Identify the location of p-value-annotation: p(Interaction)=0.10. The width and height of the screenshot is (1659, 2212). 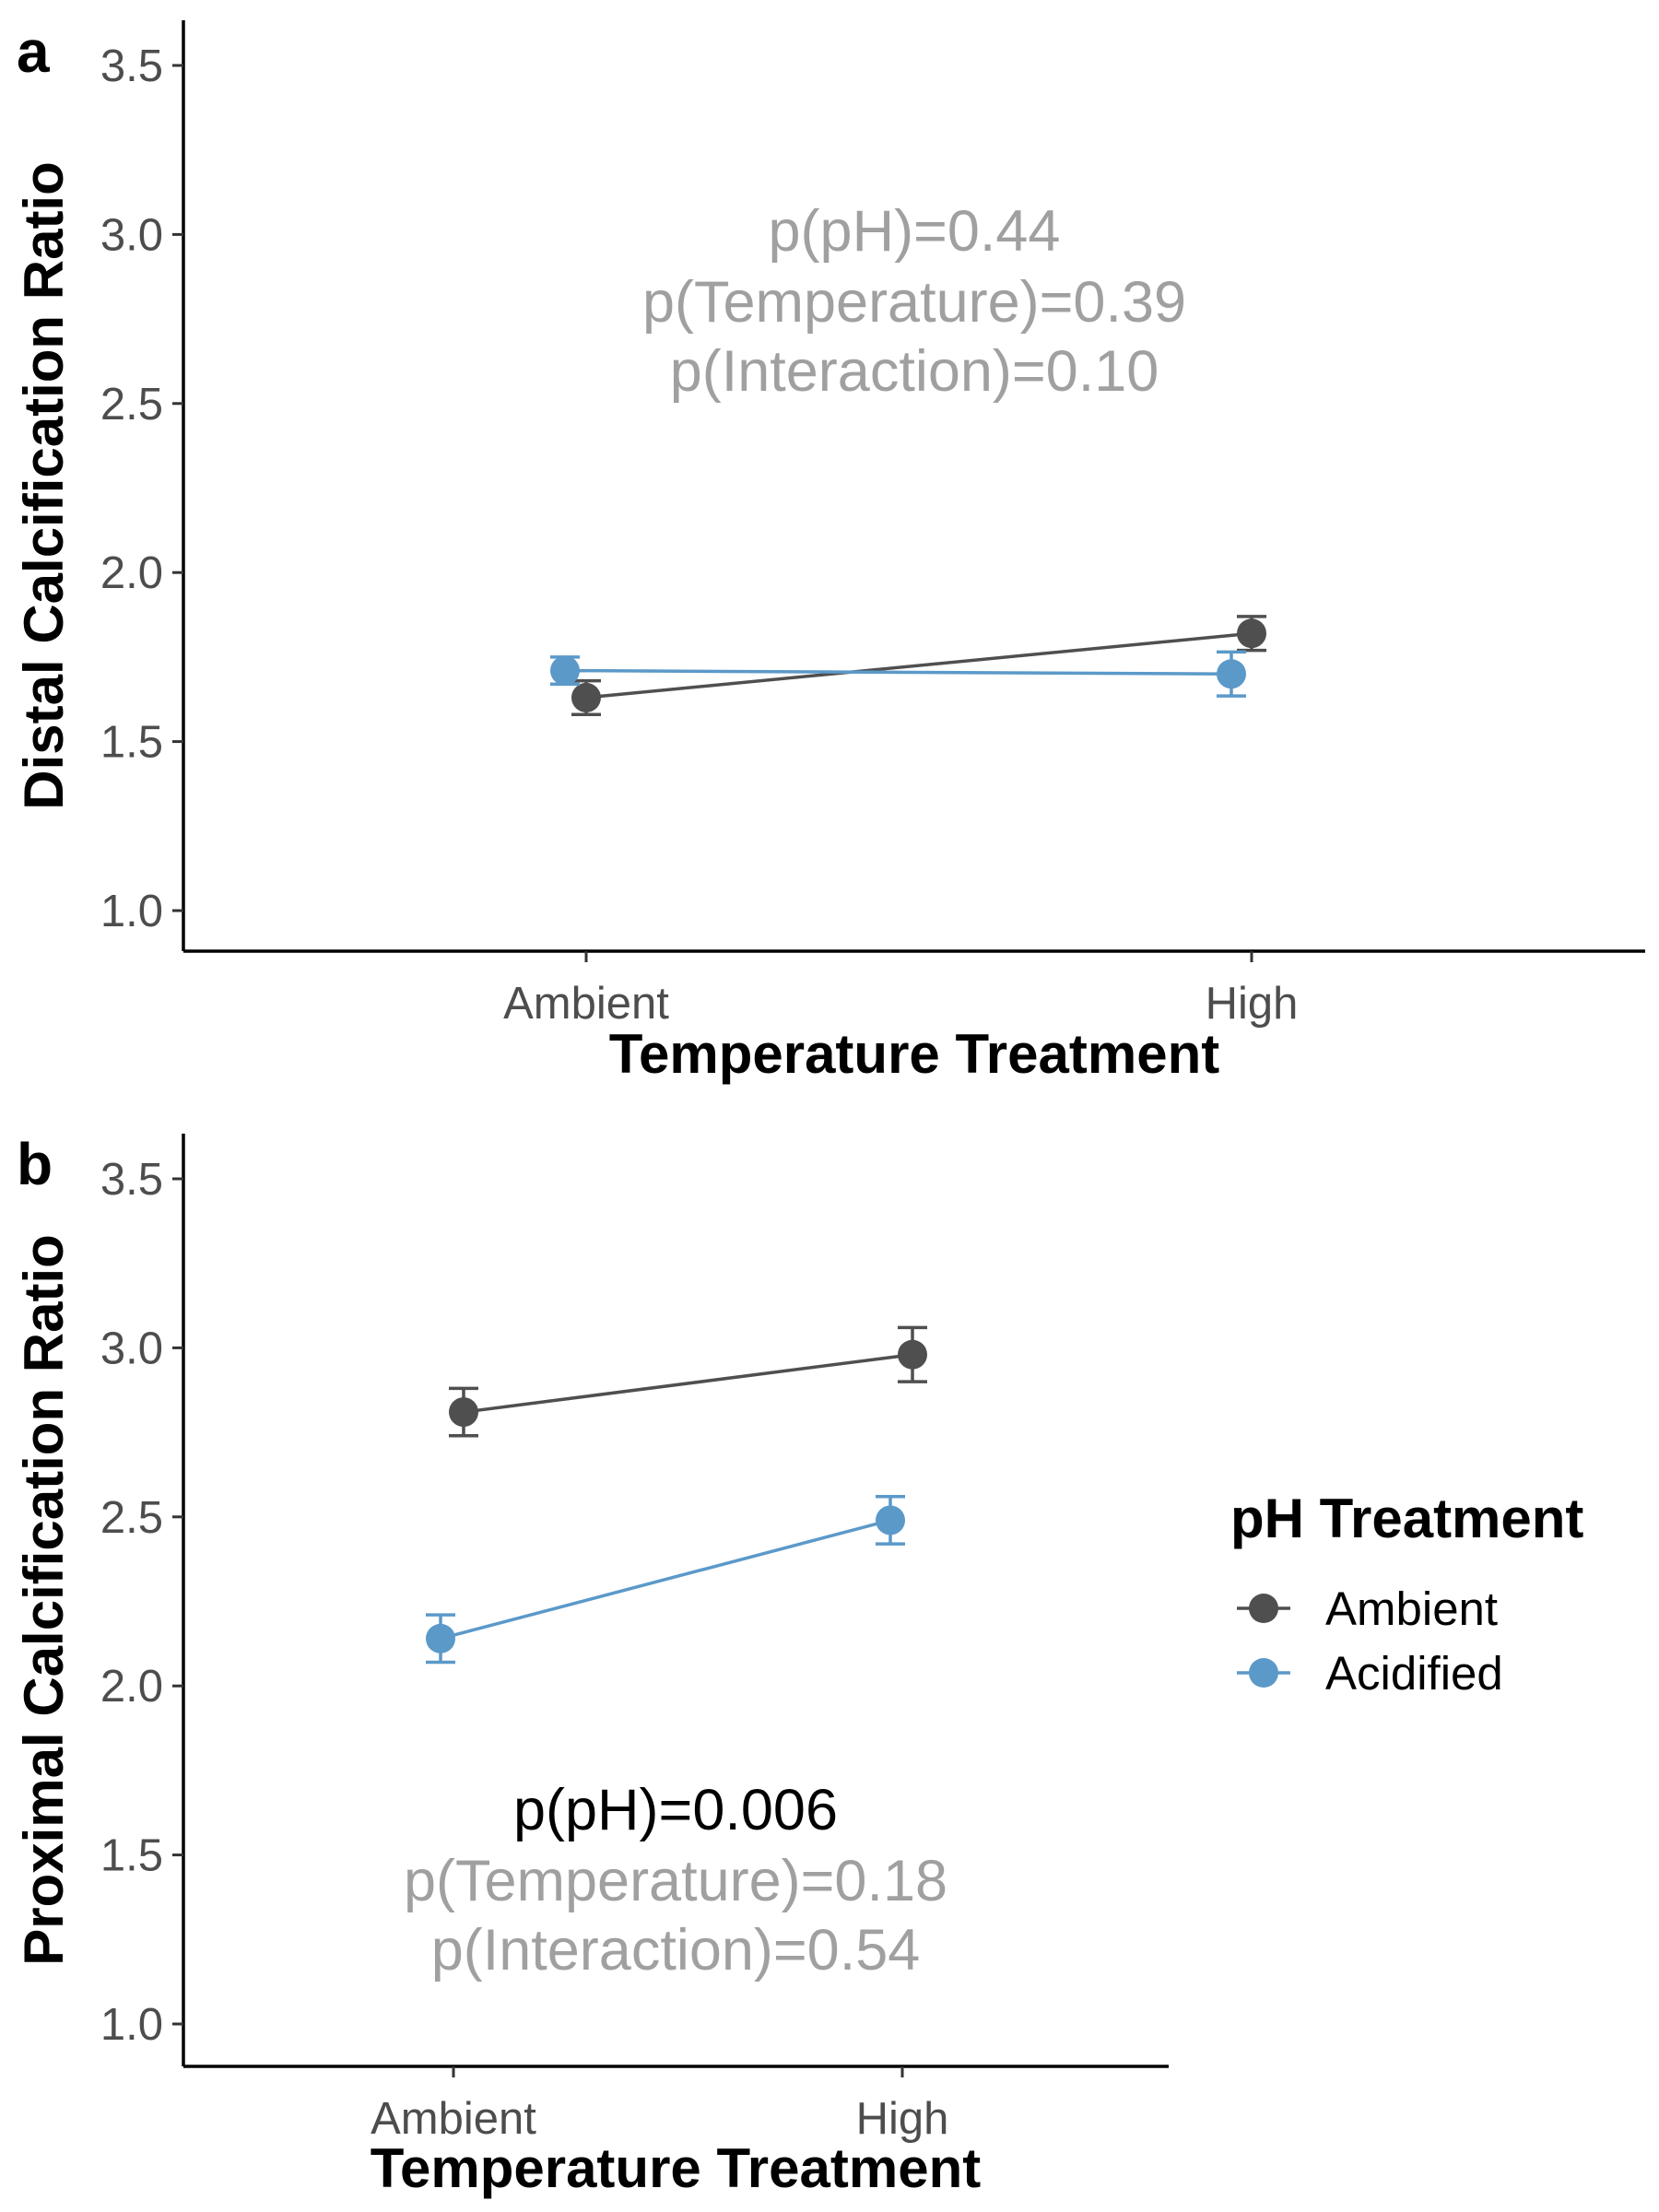
(914, 371).